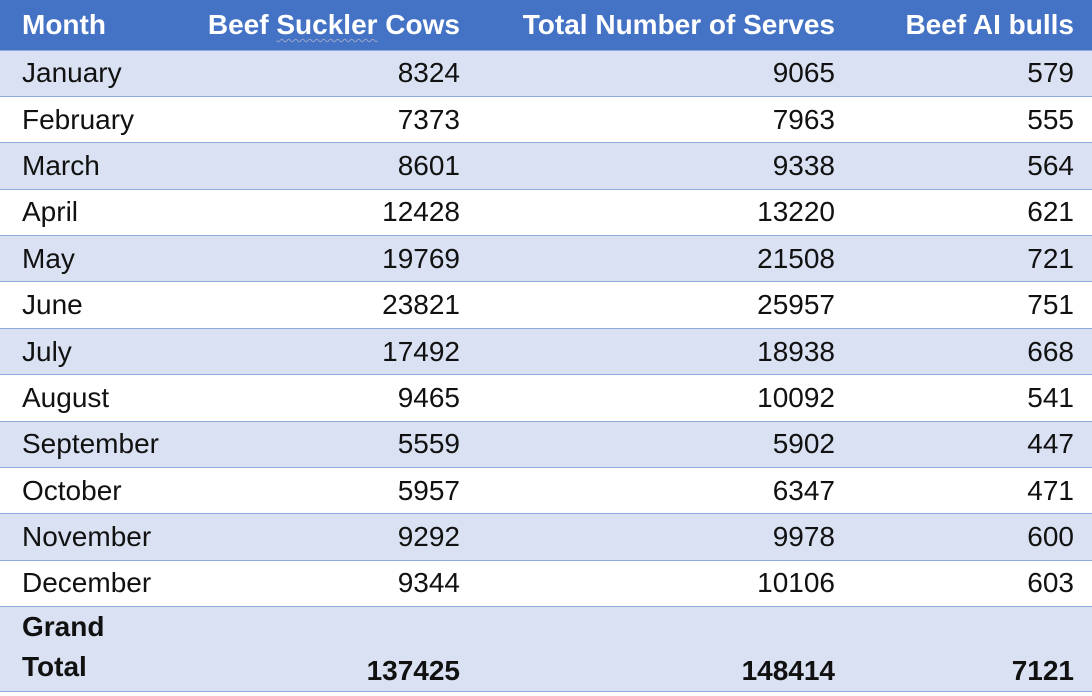  What do you see at coordinates (1050, 490) in the screenshot?
I see `beef-ai-bulls-cell: 471` at bounding box center [1050, 490].